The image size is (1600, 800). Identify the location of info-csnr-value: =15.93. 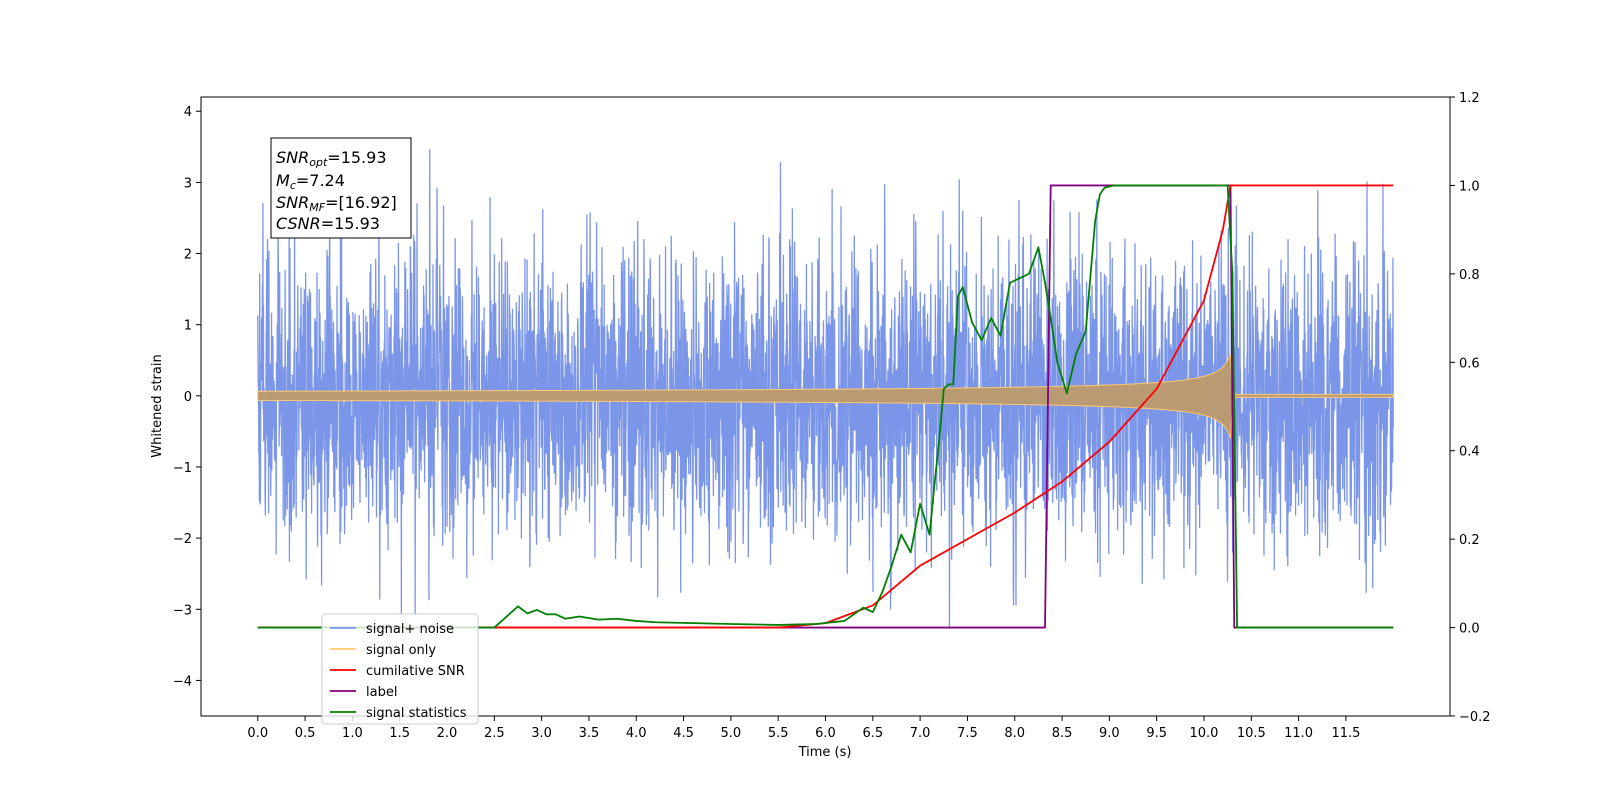
(350, 223).